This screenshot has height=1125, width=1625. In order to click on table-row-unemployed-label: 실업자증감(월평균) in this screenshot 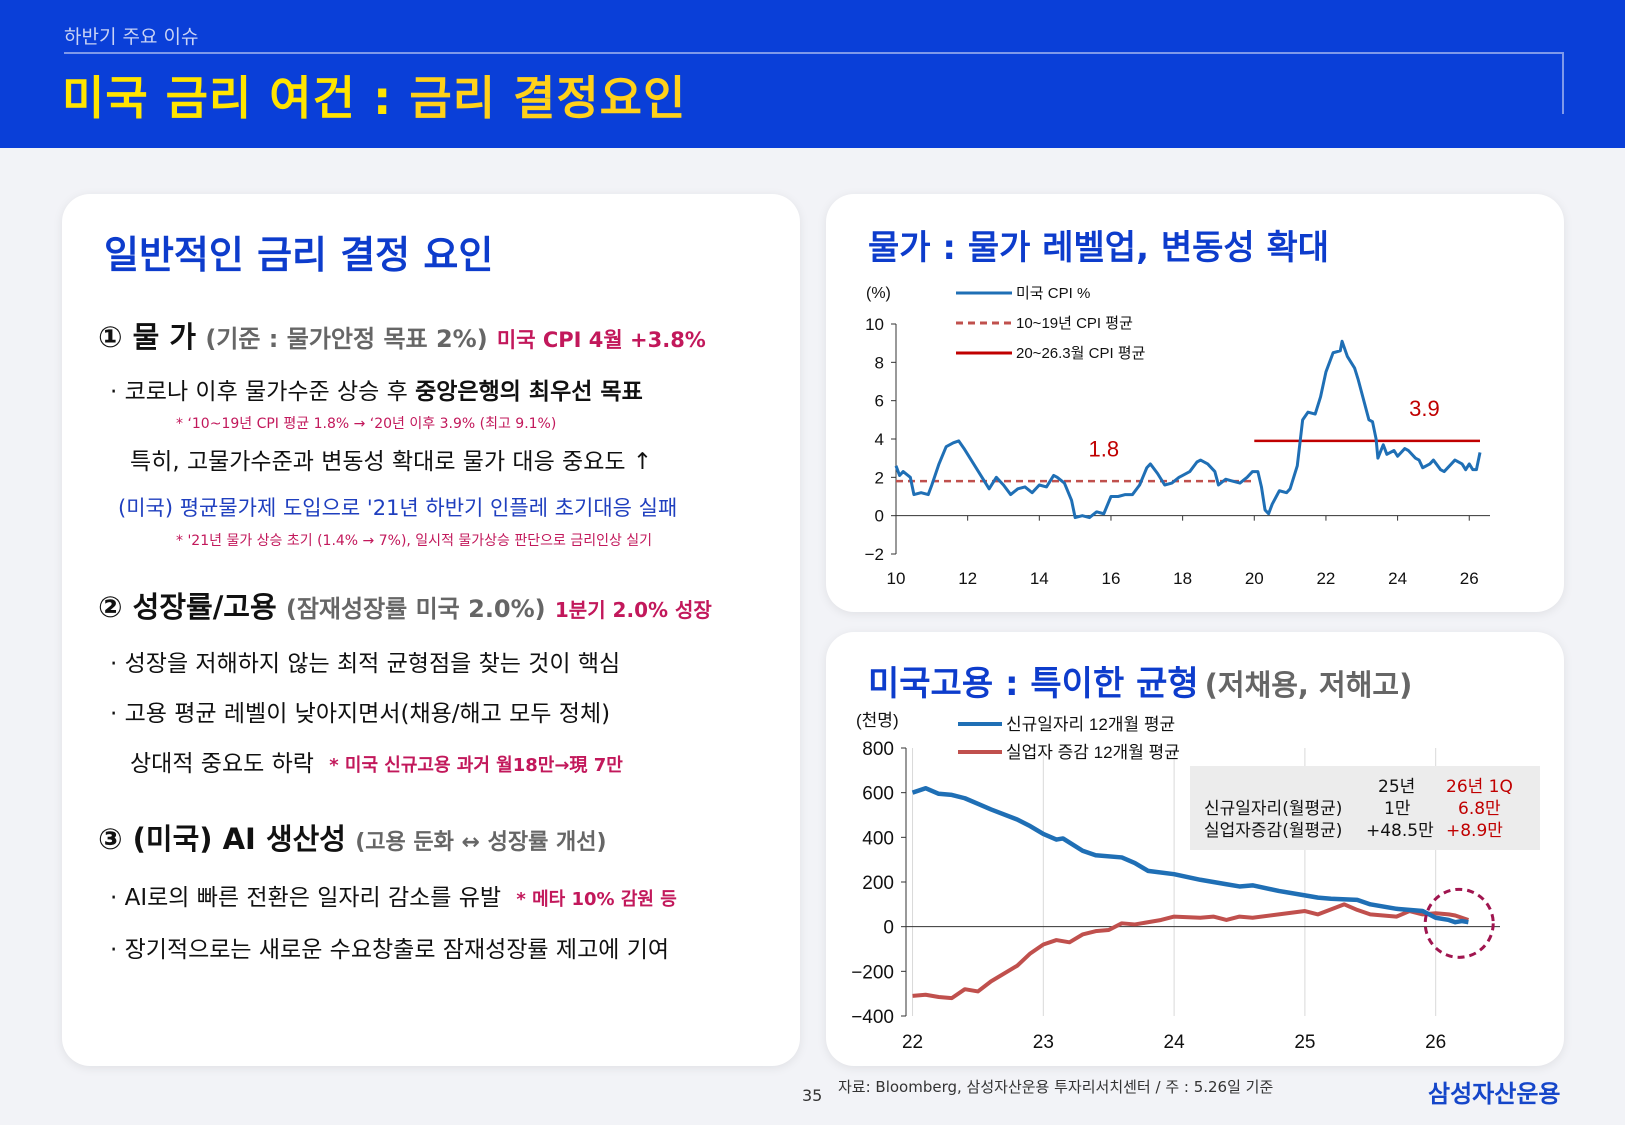, I will do `click(1273, 831)`.